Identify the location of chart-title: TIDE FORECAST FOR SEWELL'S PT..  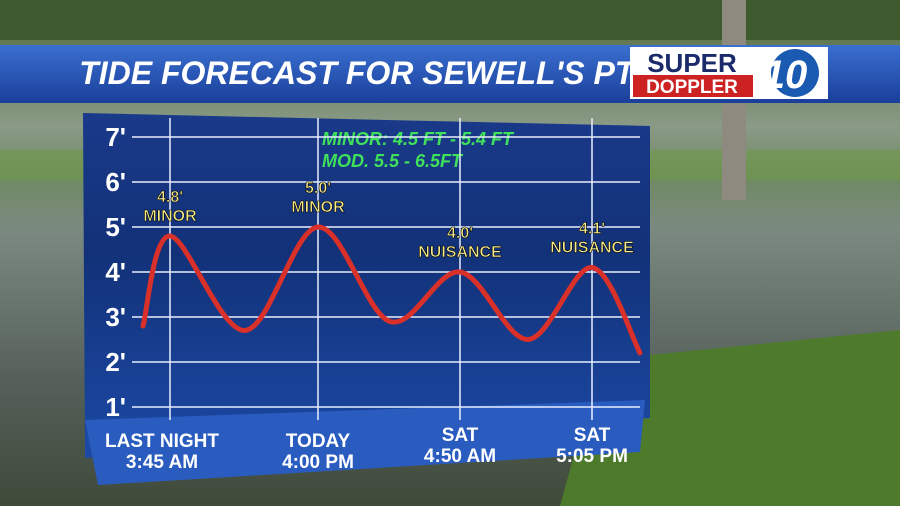
(360, 73).